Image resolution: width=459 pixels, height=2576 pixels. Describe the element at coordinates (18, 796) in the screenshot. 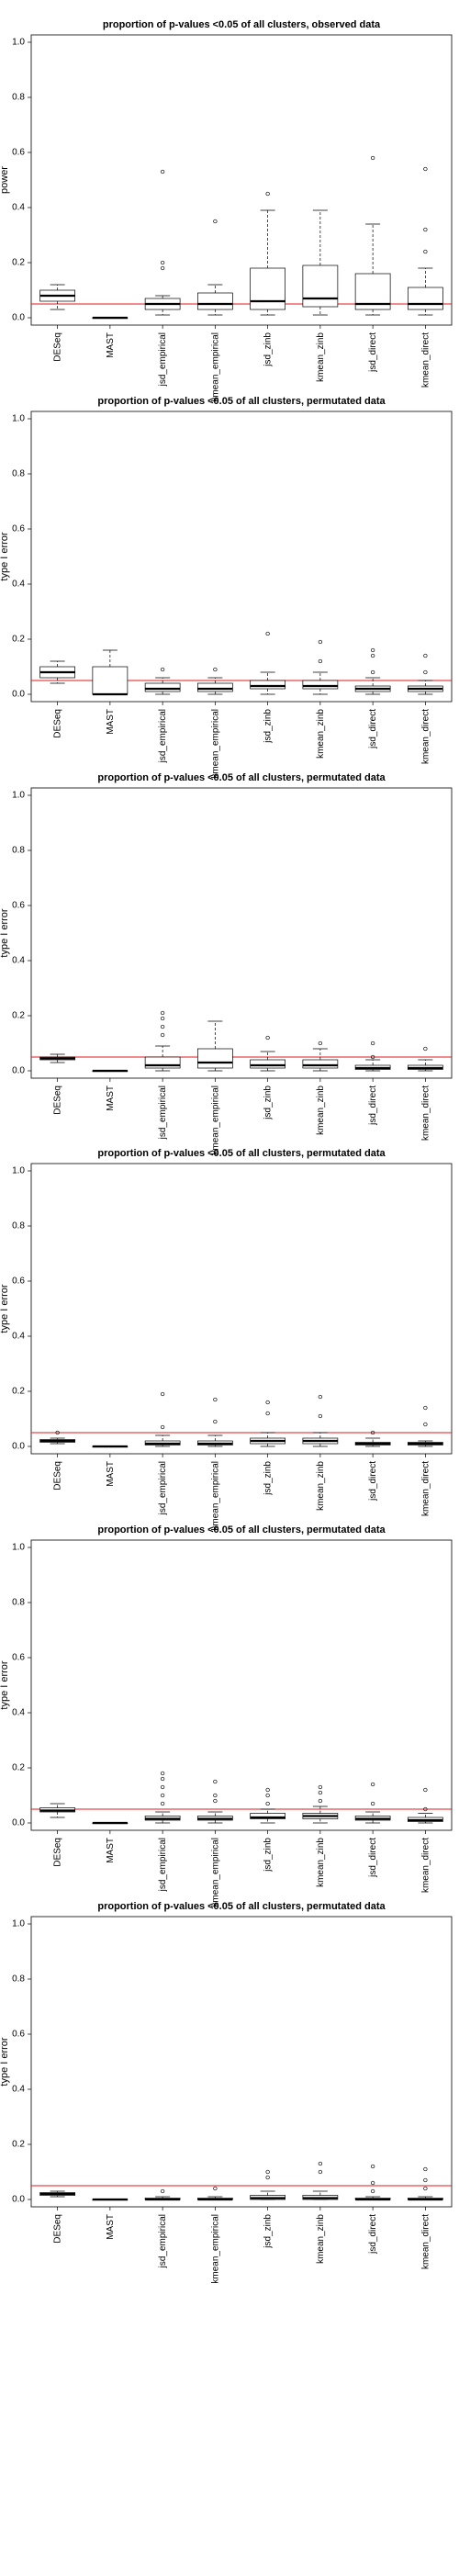

I see `y-tick-label: 1.0` at that location.